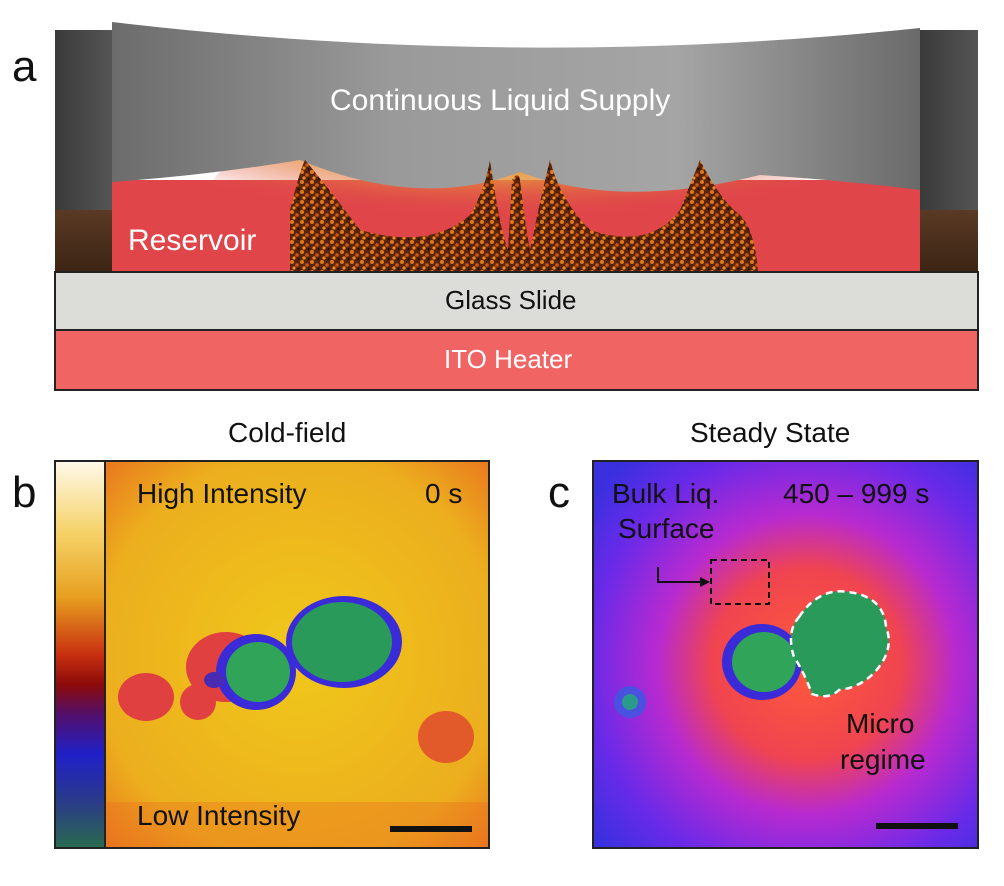  Describe the element at coordinates (511, 300) in the screenshot. I see `glass-slide-label: Glass Slide` at that location.